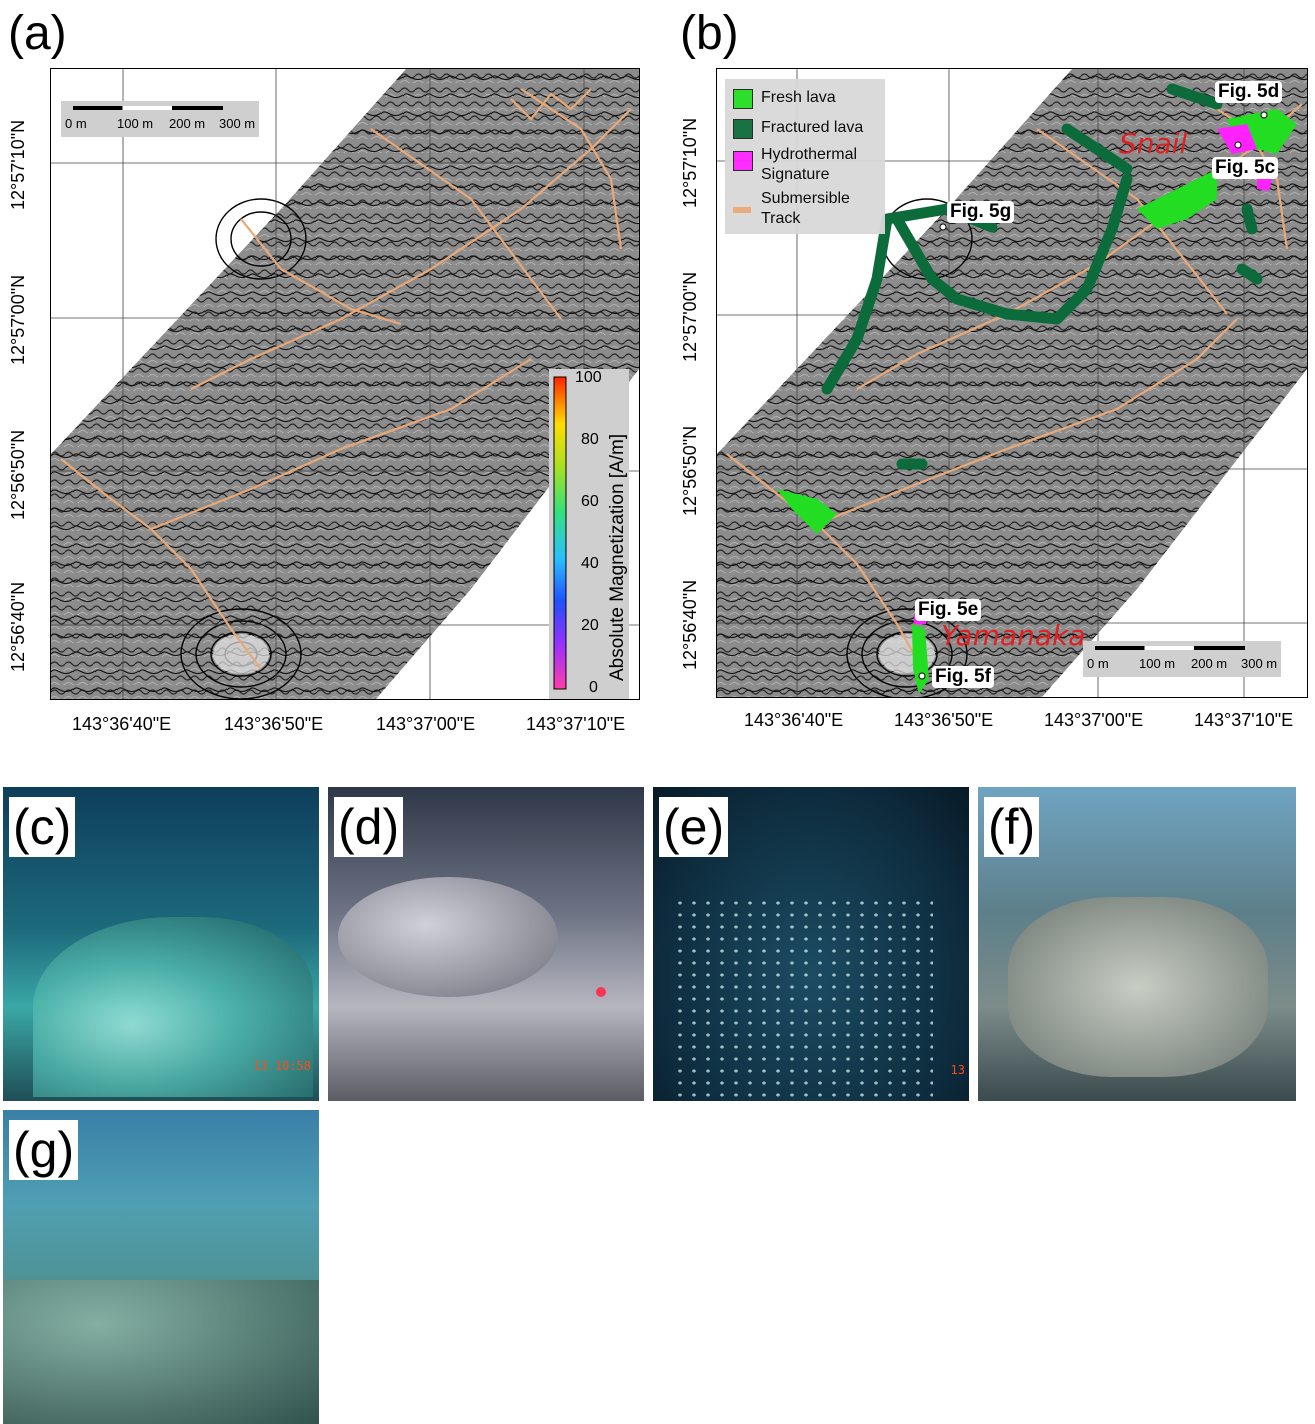 This screenshot has height=1424, width=1315. I want to click on legend-label: Hydrothermal Signature, so click(809, 164).